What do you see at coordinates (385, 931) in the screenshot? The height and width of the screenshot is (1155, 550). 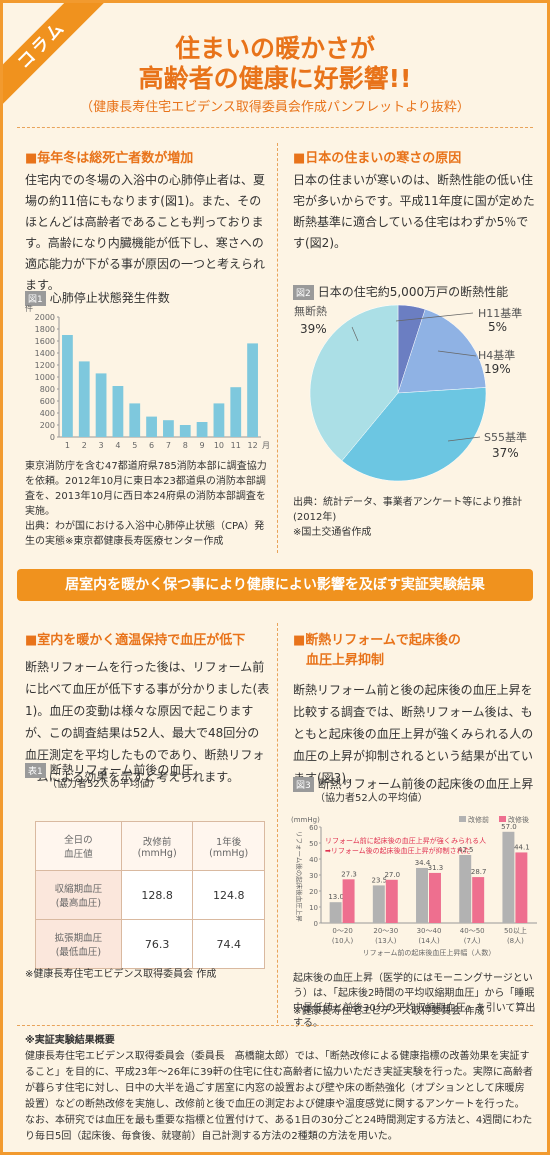 I see `x-tick-label: 20〜30` at bounding box center [385, 931].